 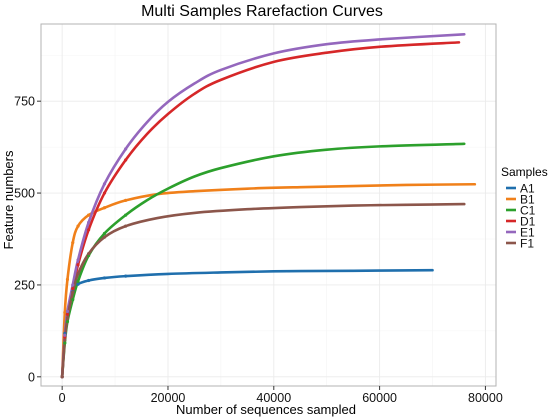 I want to click on legend-label-f1: F1, so click(x=527, y=244).